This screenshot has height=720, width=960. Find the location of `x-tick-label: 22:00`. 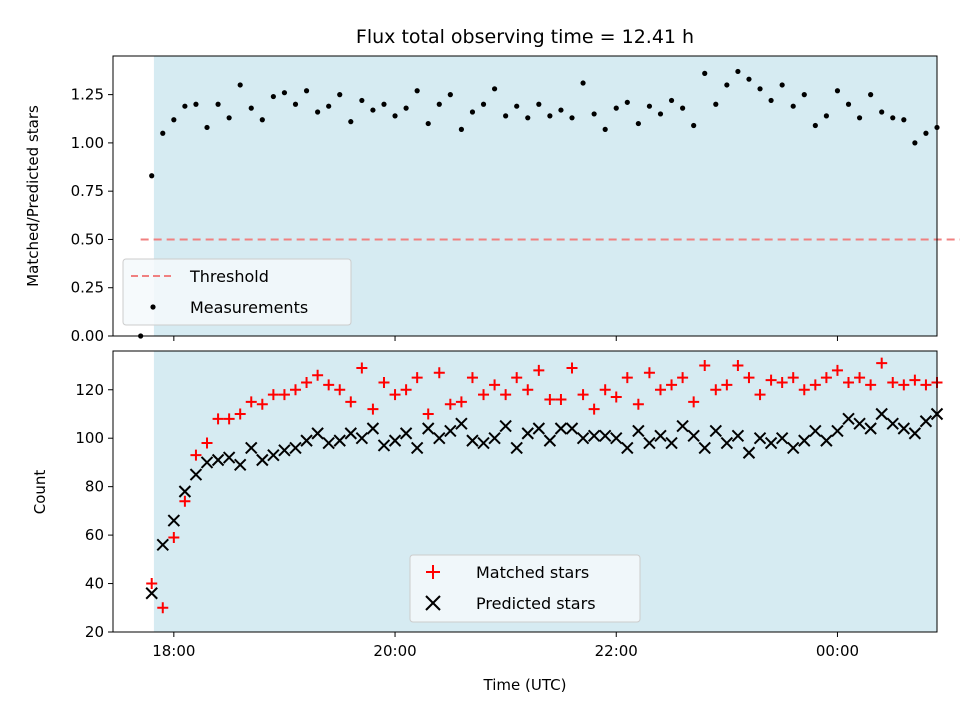

x-tick-label: 22:00 is located at coordinates (616, 651).